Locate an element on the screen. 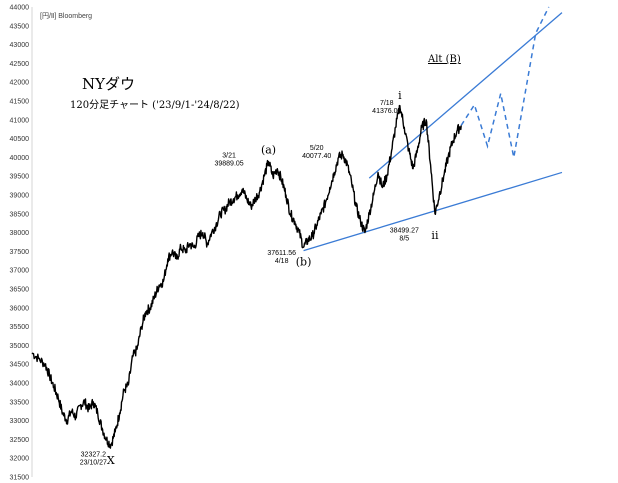 The height and width of the screenshot is (483, 618). y-tick-label: 41000 is located at coordinates (20, 120).